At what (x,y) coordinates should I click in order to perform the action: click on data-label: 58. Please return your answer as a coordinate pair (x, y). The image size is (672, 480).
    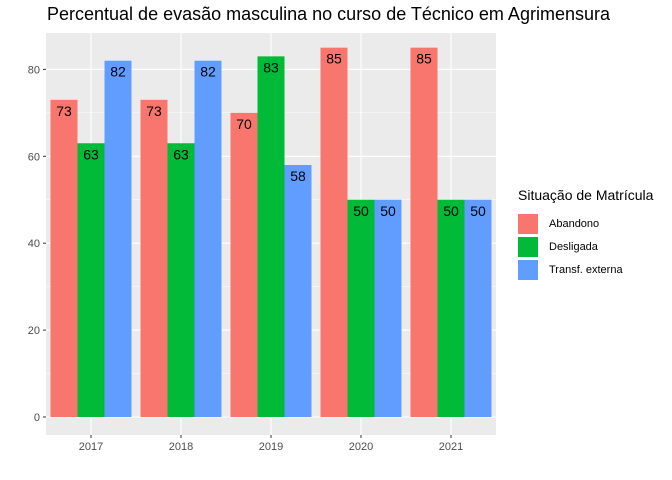
    Looking at the image, I should click on (298, 176).